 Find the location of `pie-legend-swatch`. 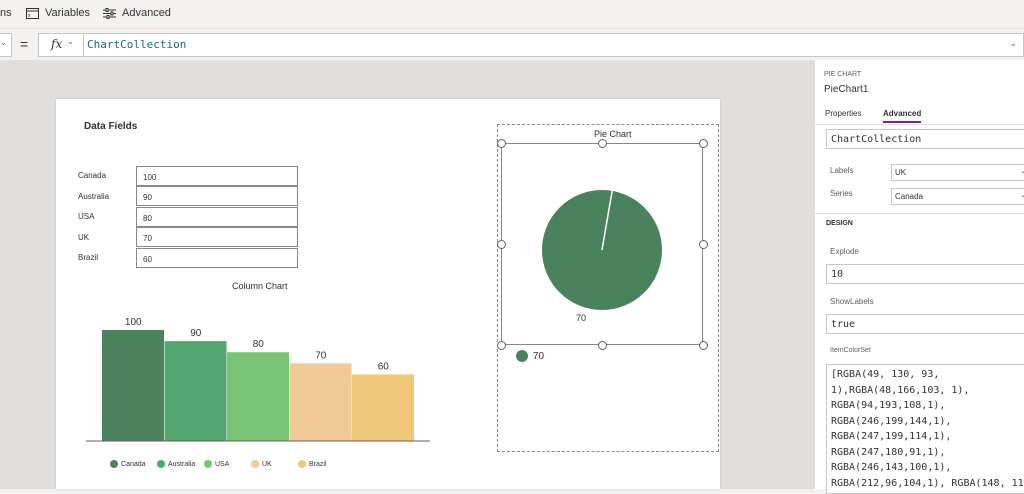

pie-legend-swatch is located at coordinates (522, 356).